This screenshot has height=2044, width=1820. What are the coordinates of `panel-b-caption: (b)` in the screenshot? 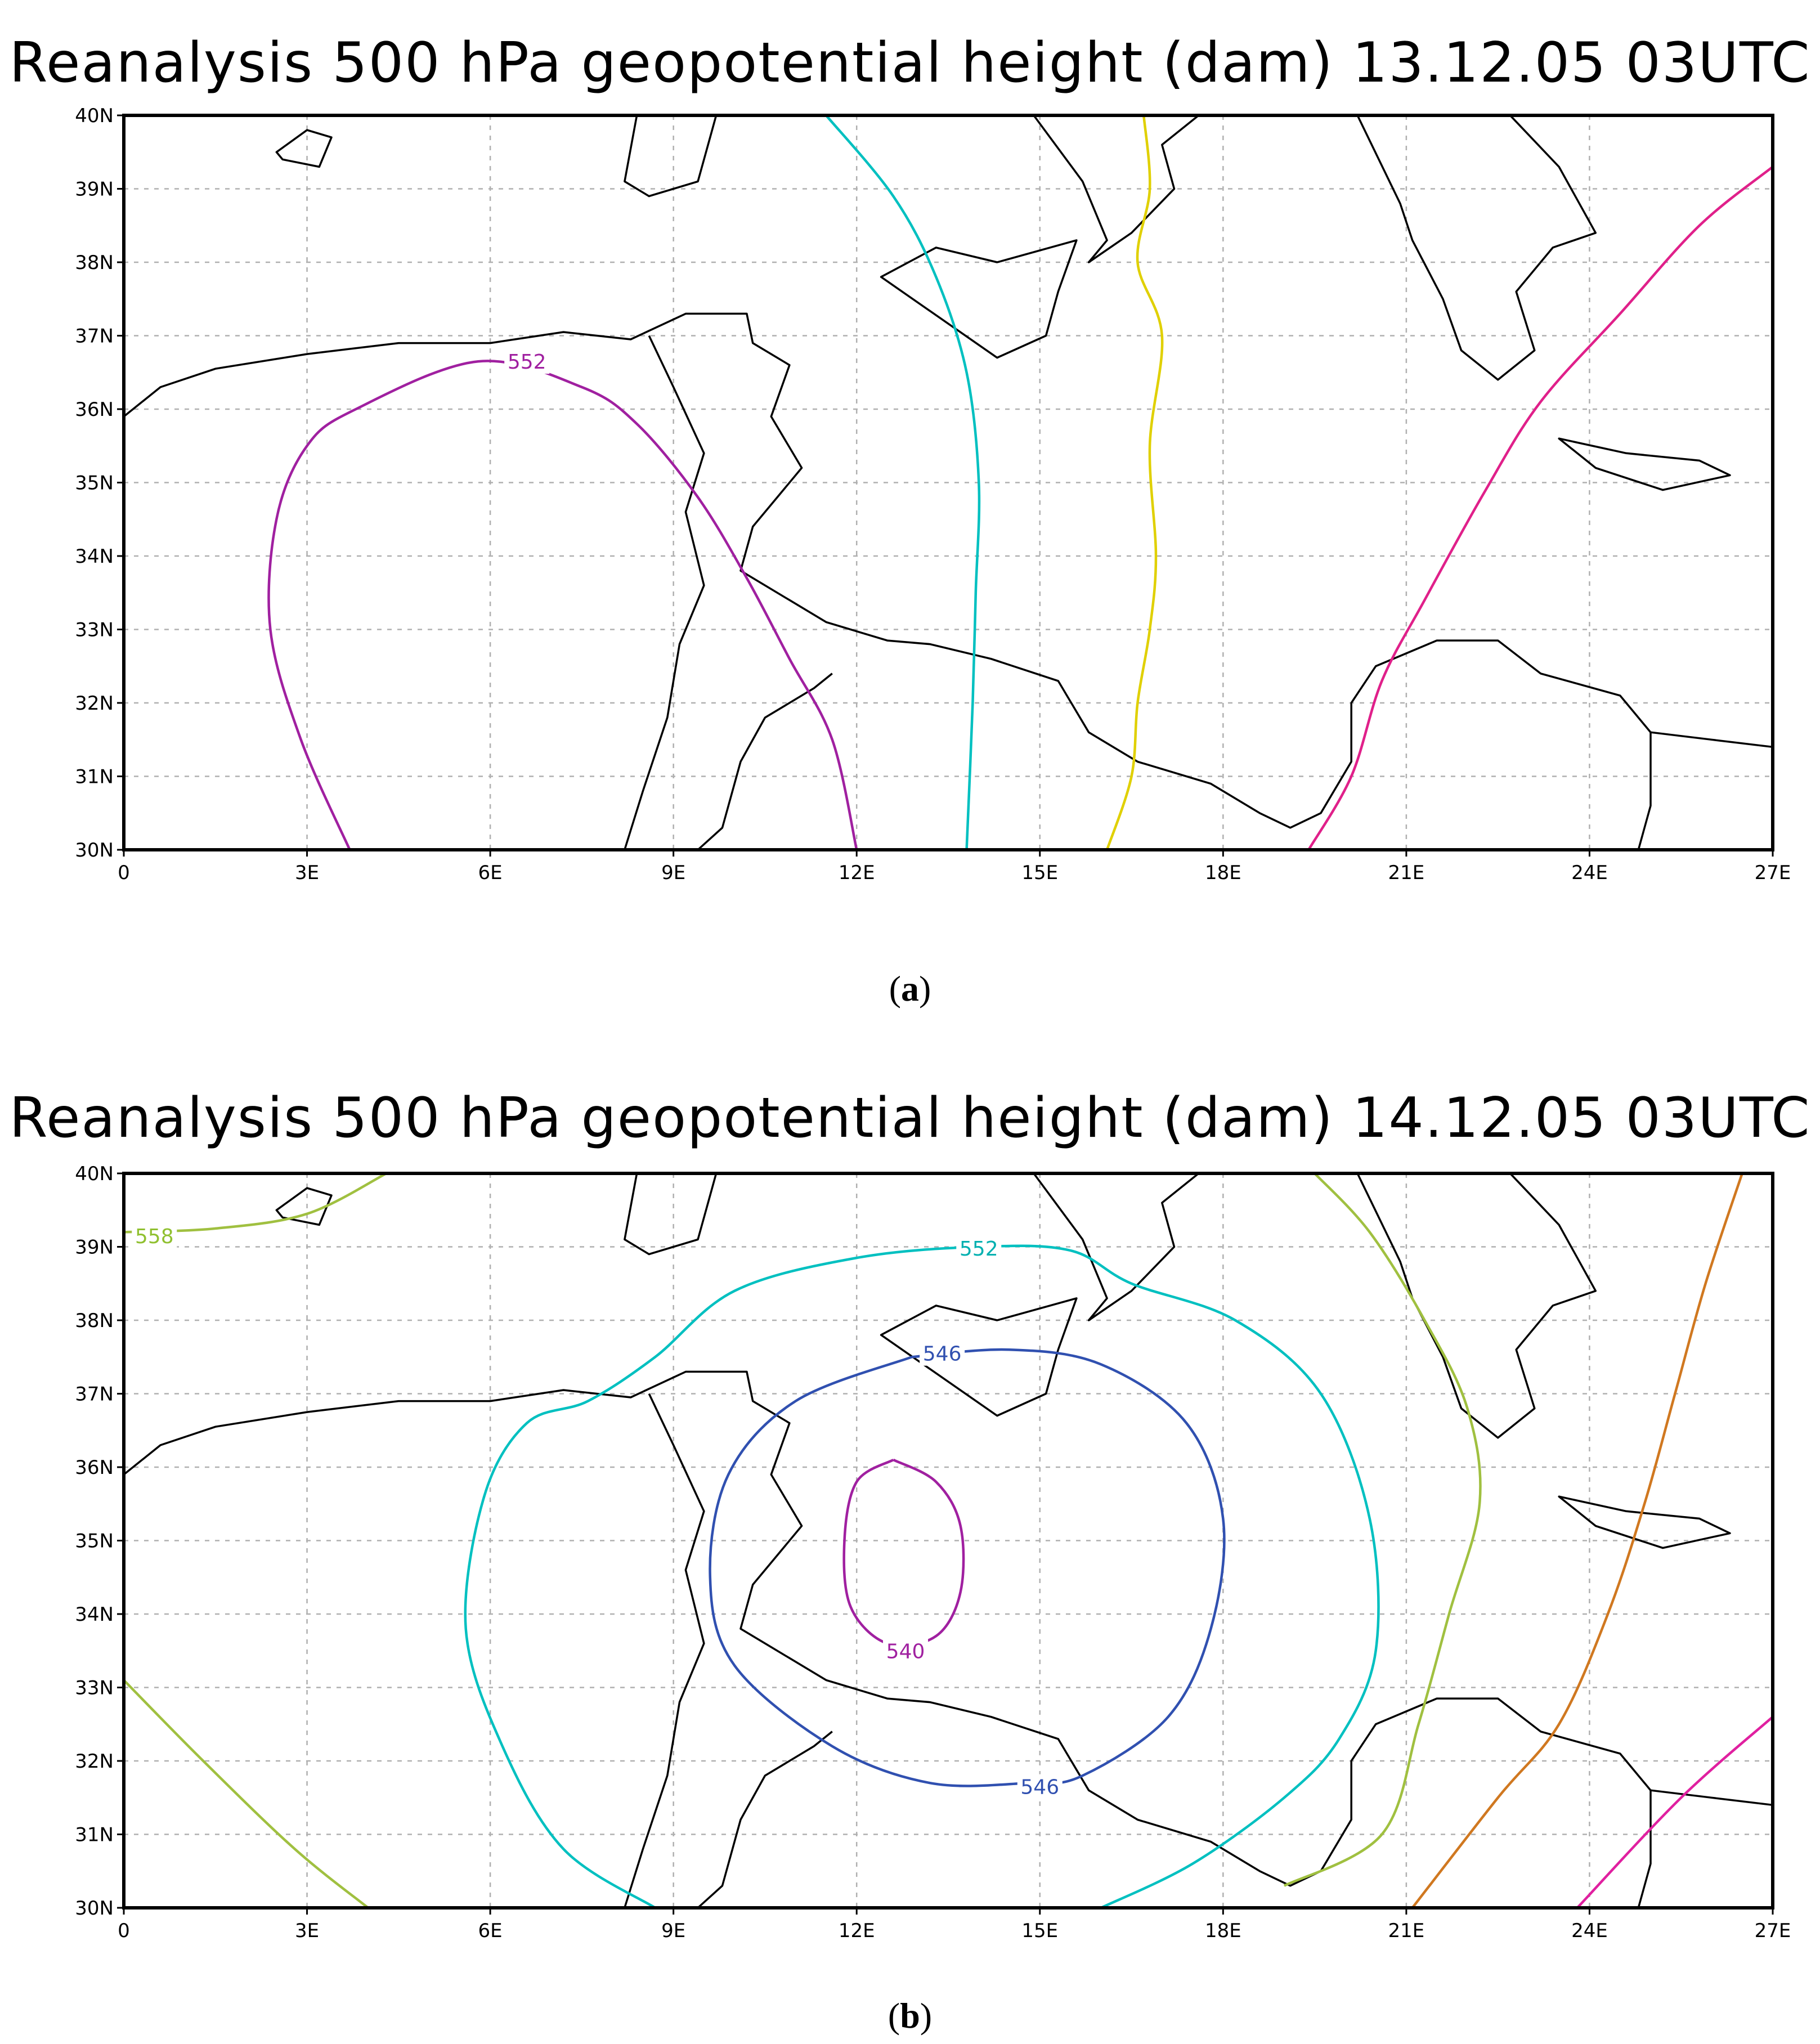 It's located at (910, 2016).